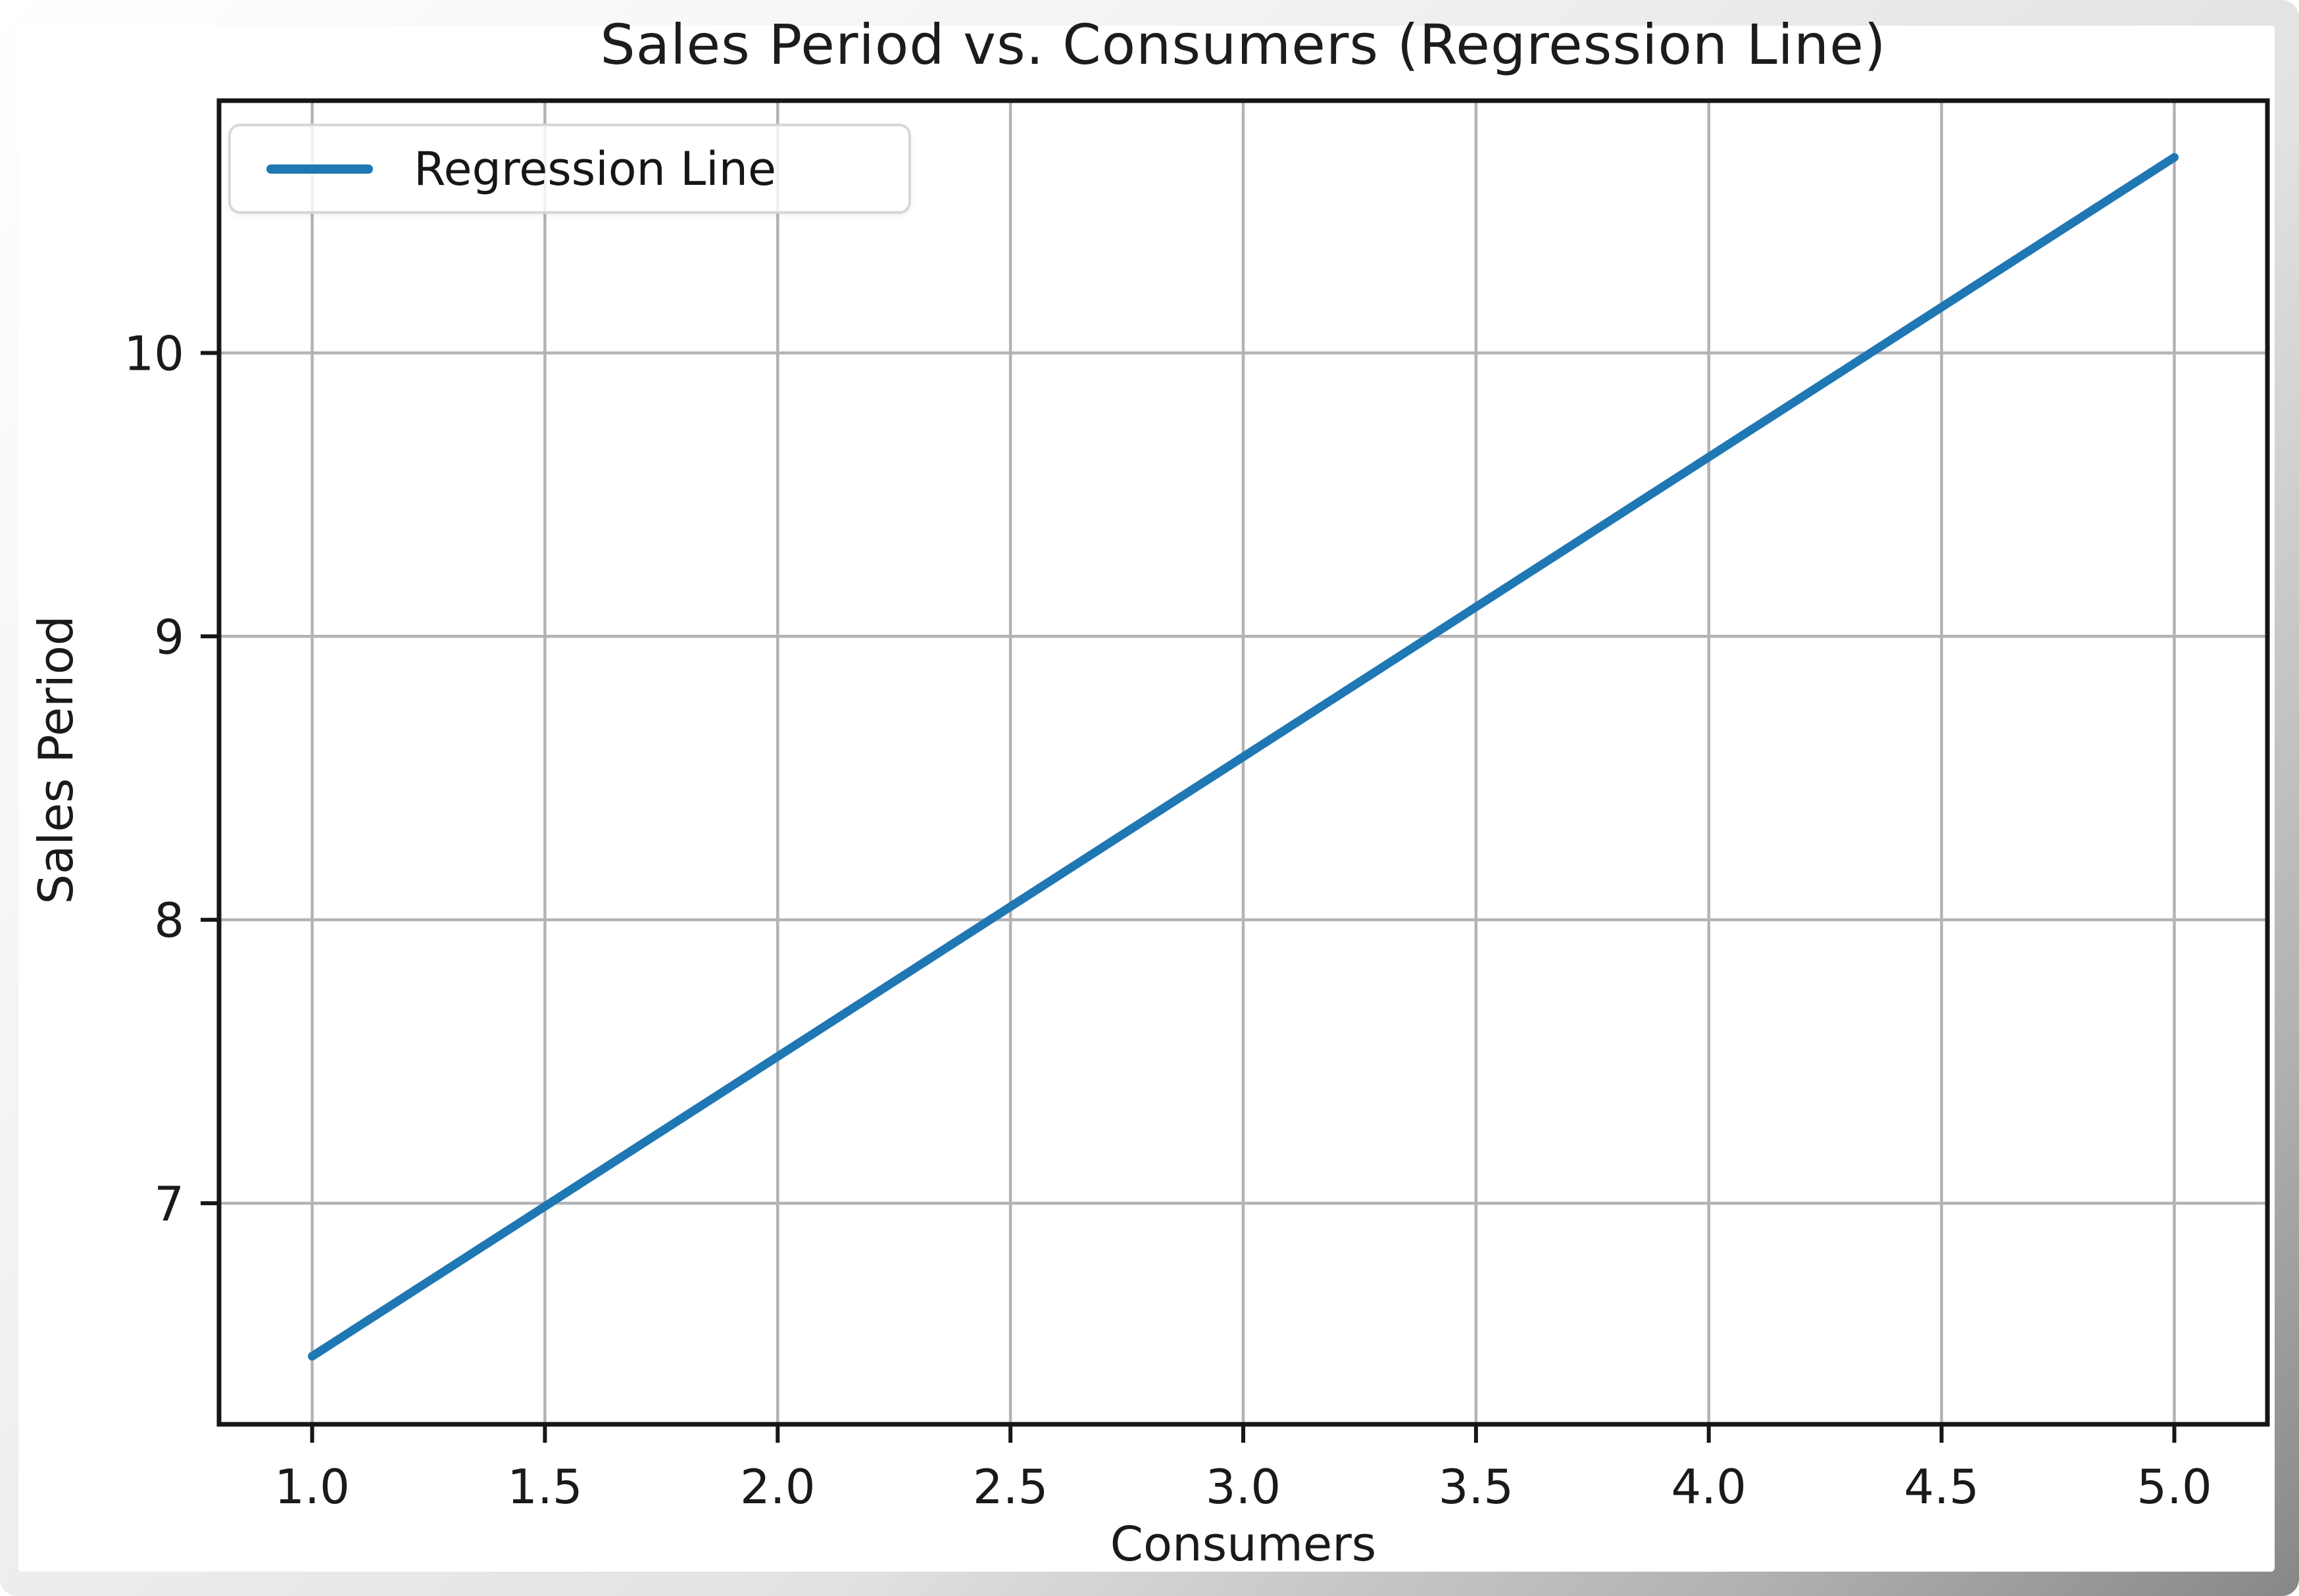  What do you see at coordinates (169, 1204) in the screenshot?
I see `y-tick-label: 7` at bounding box center [169, 1204].